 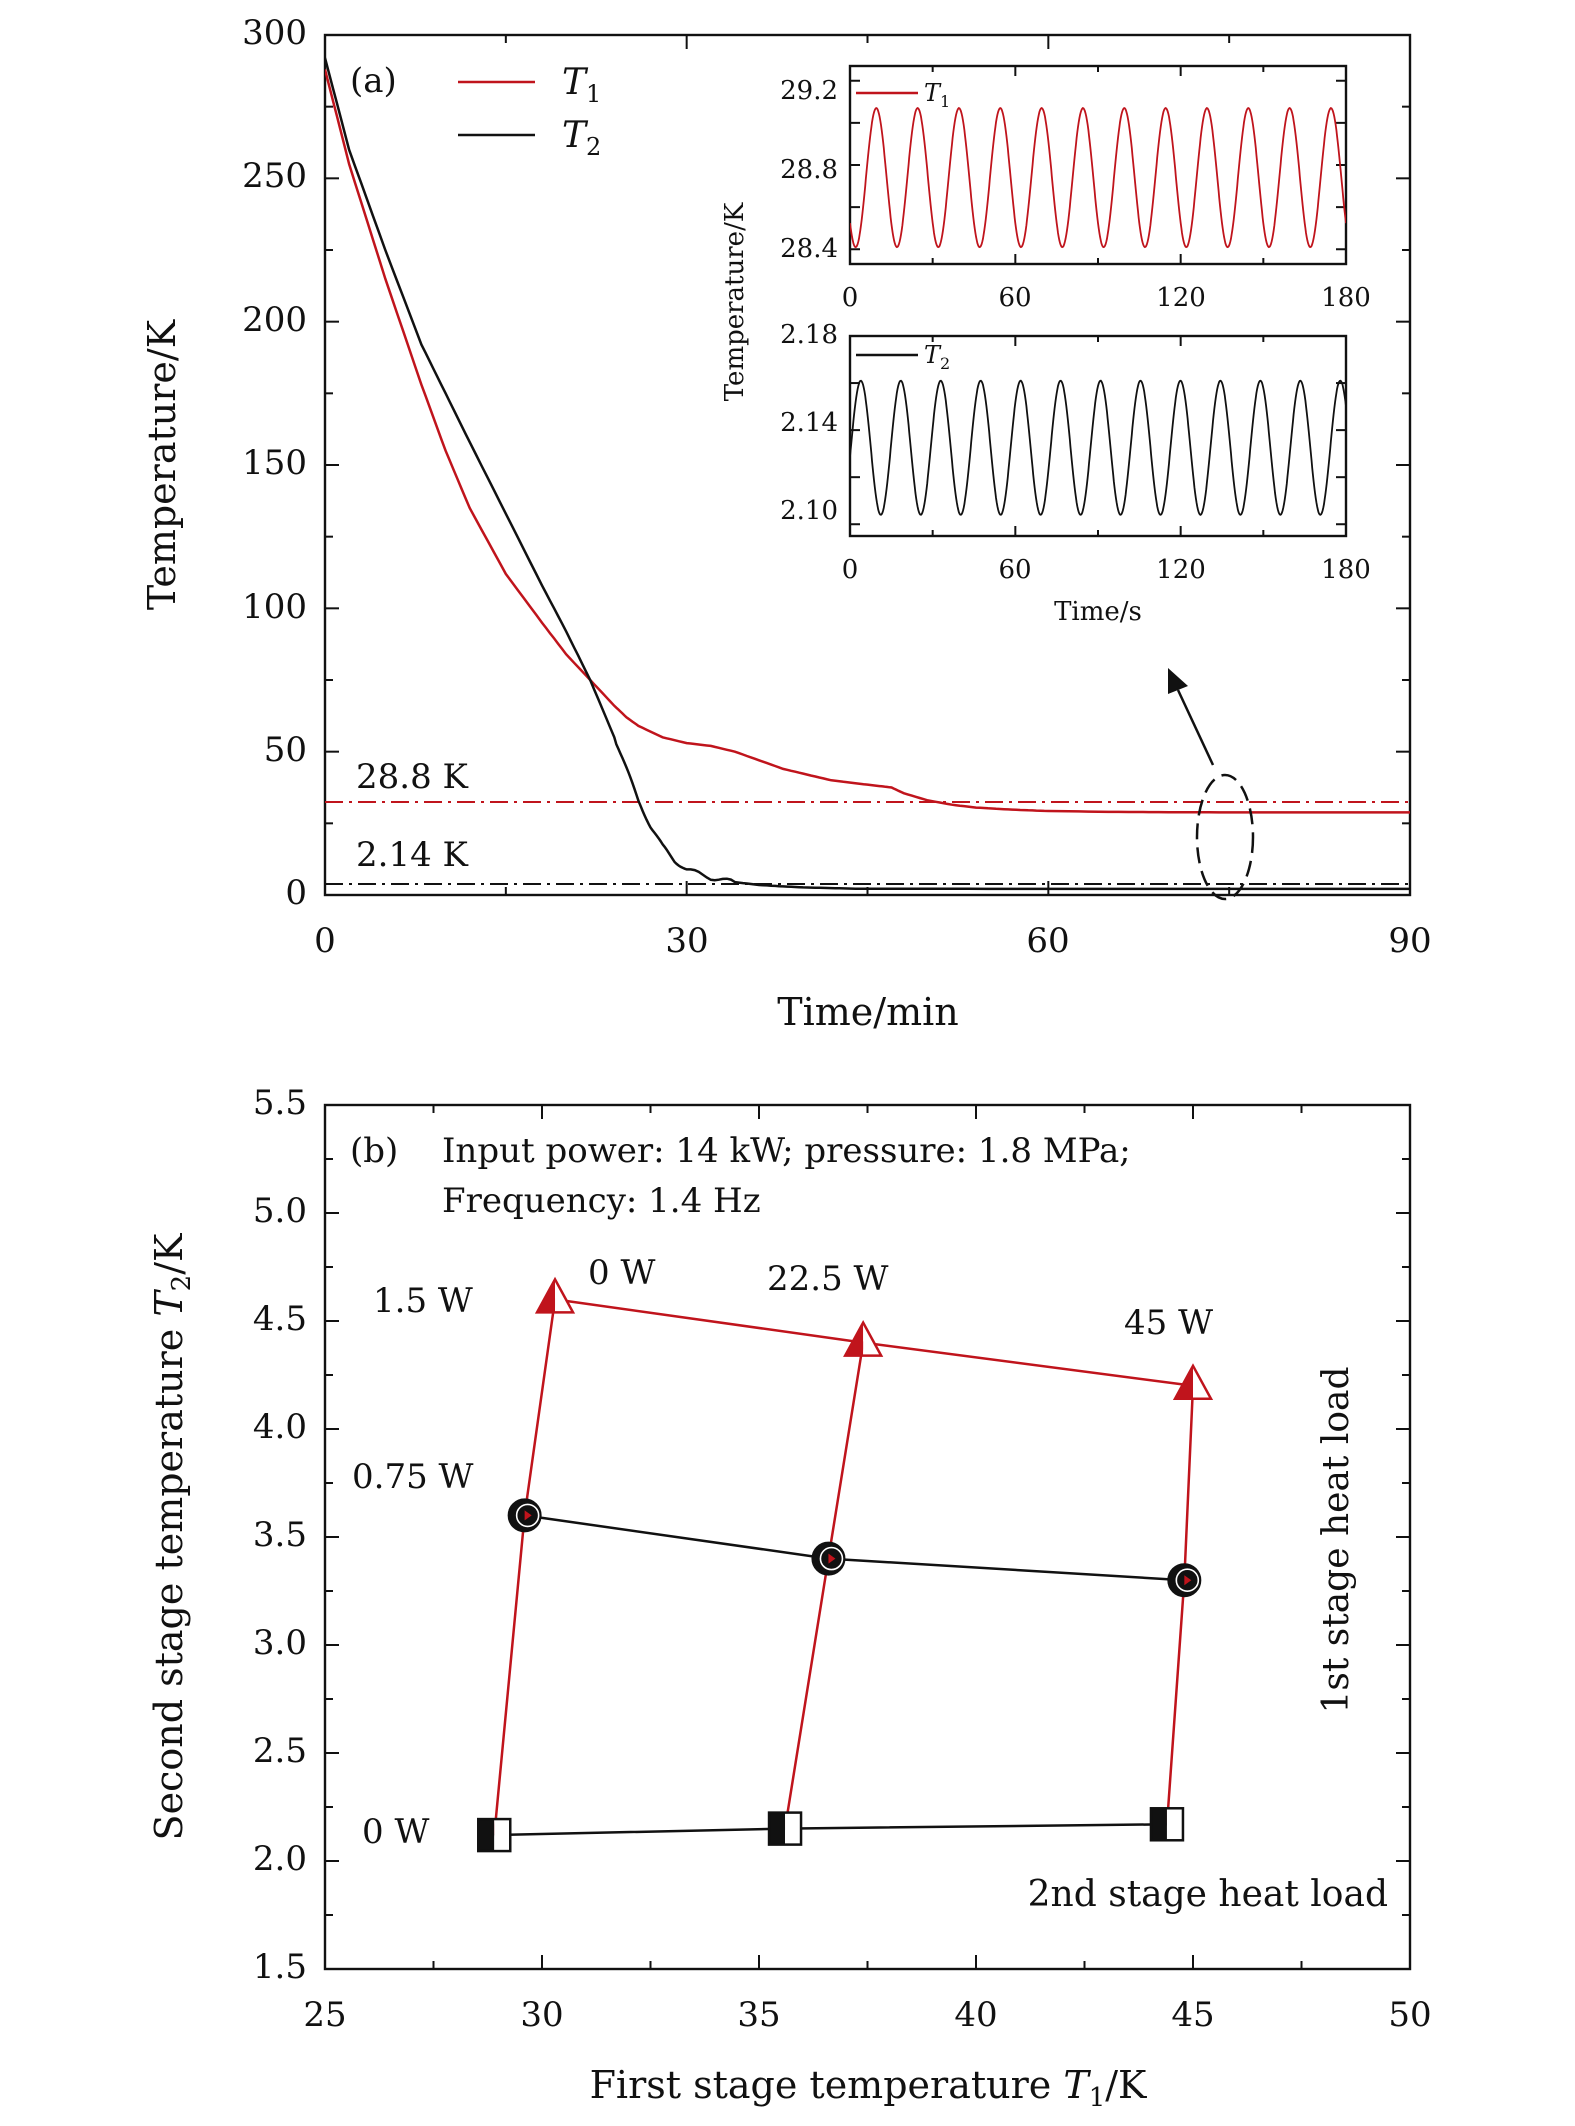 I want to click on panel-b-ytick-4-5: 4.5, so click(x=280, y=1319).